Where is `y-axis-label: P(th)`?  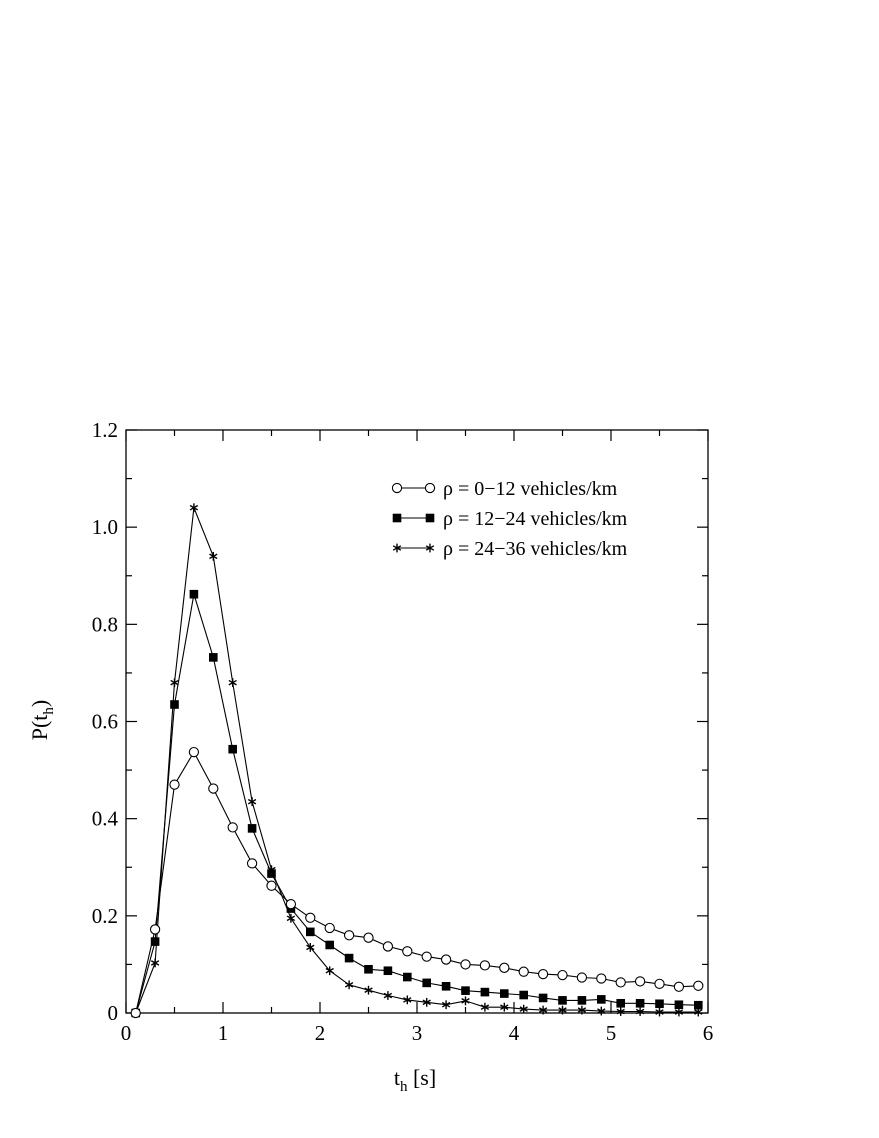
y-axis-label: P(th) is located at coordinates (42, 720).